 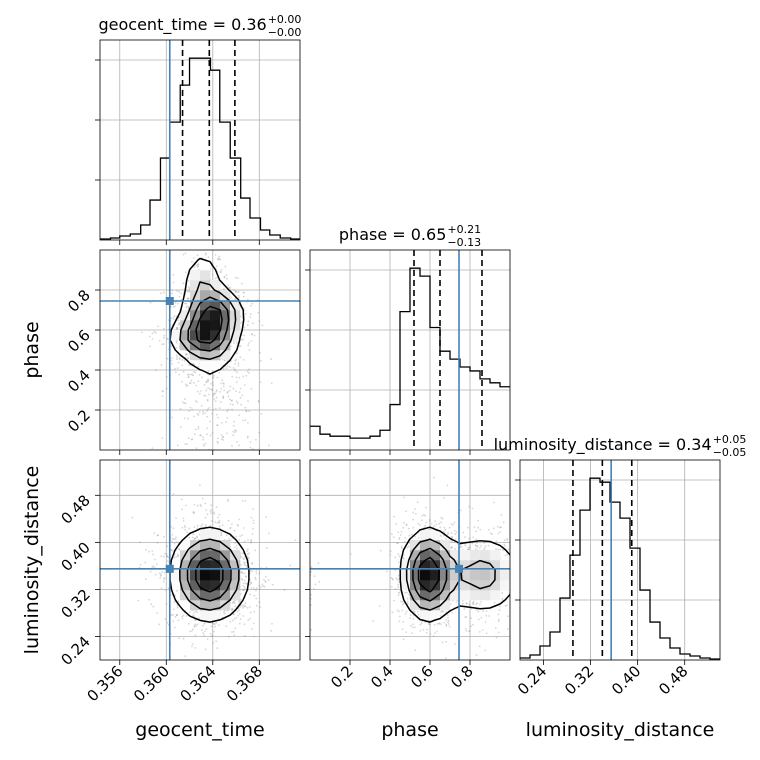 I want to click on y-tick-label: 0.40, so click(x=75, y=556).